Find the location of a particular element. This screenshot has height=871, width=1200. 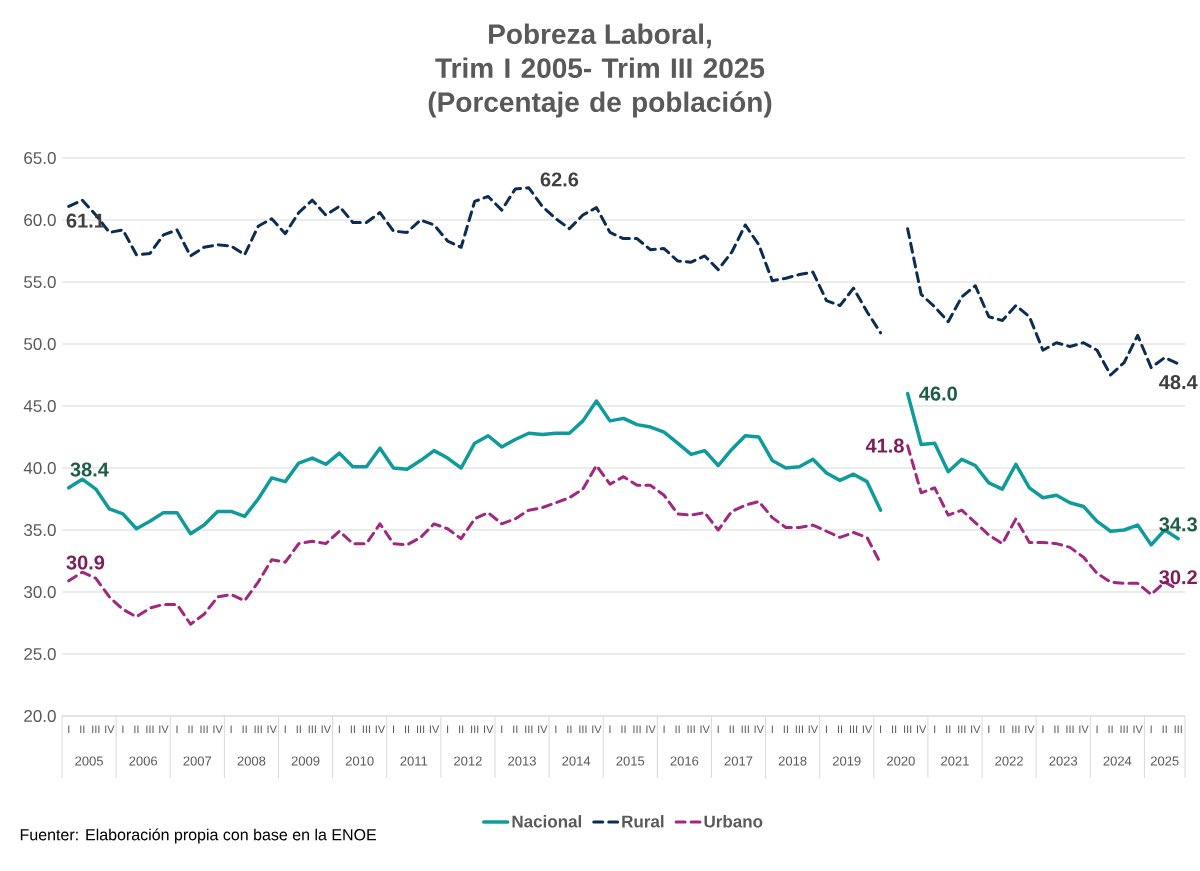

y-tick-label: 35.0 is located at coordinates (40, 530).